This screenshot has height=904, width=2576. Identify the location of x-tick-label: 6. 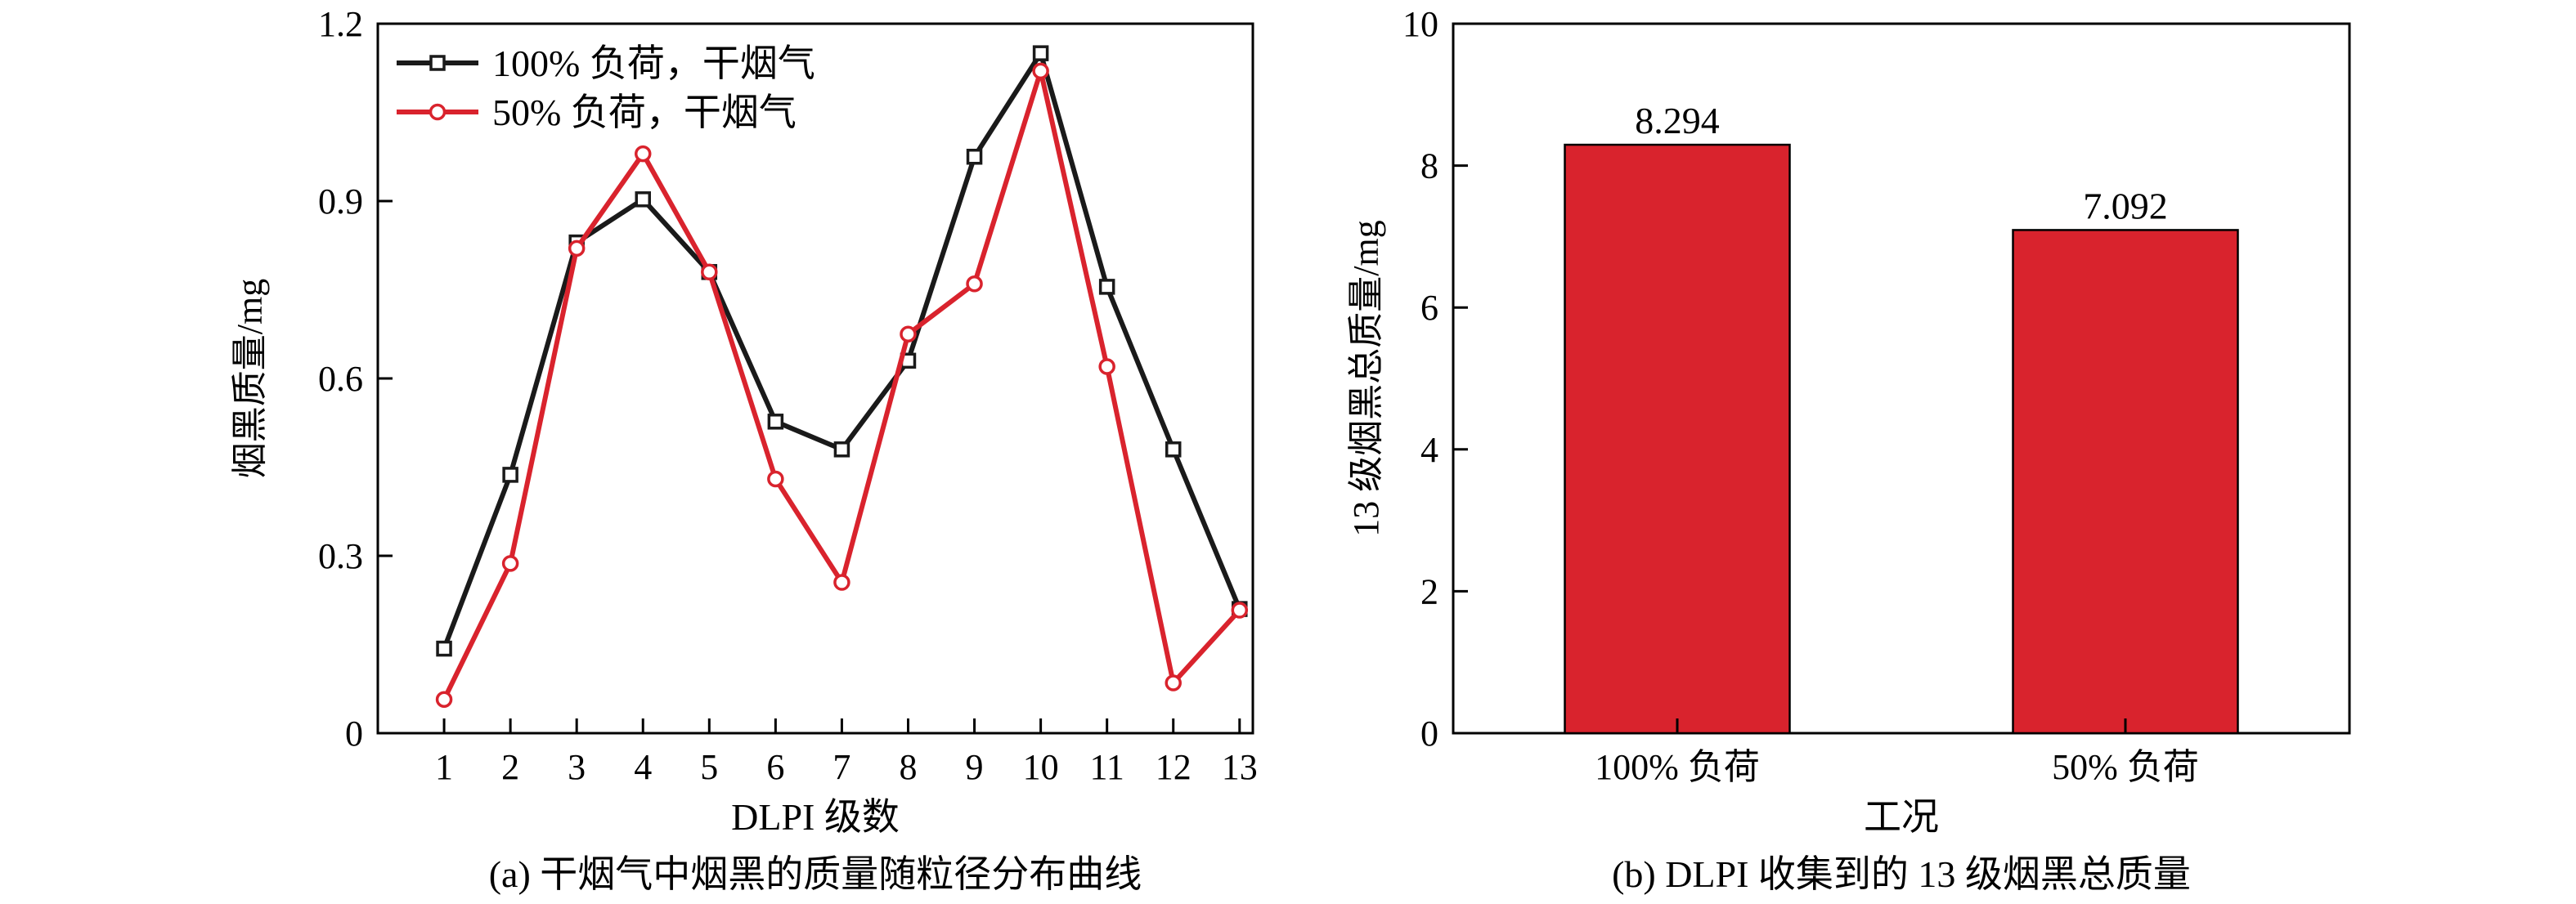
(775, 767).